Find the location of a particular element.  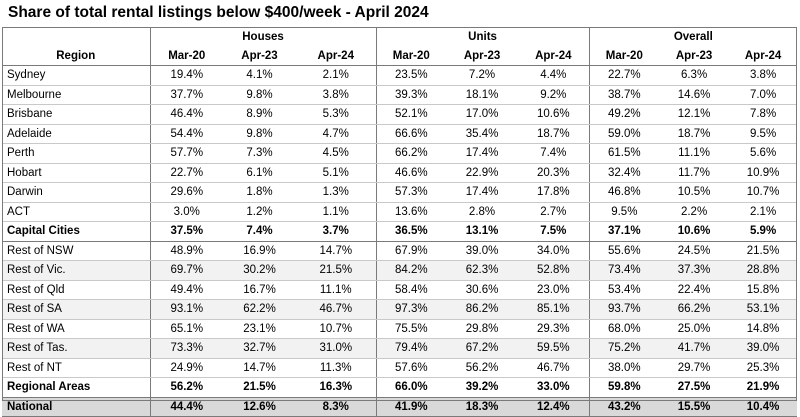

value-cell: 4.5% is located at coordinates (336, 153).